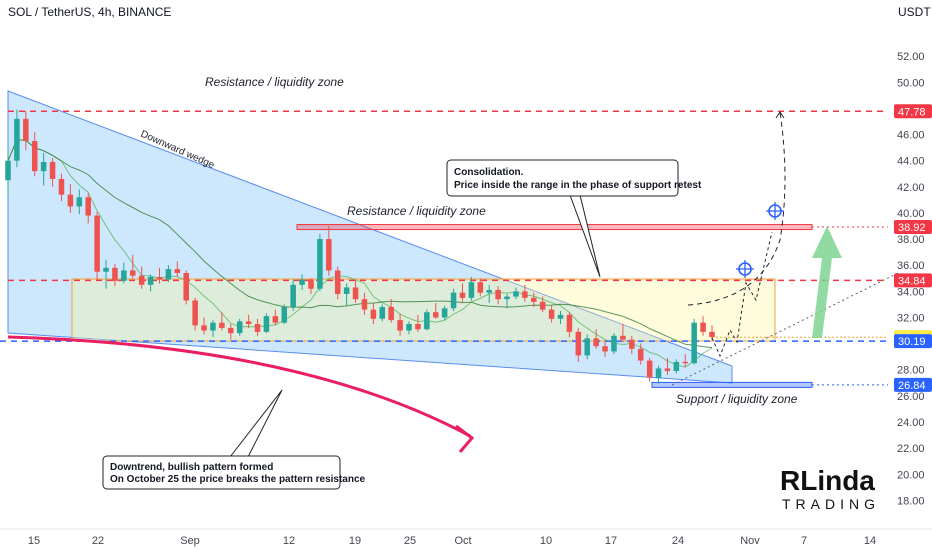  Describe the element at coordinates (911, 475) in the screenshot. I see `y-tick-label: 20.00` at that location.